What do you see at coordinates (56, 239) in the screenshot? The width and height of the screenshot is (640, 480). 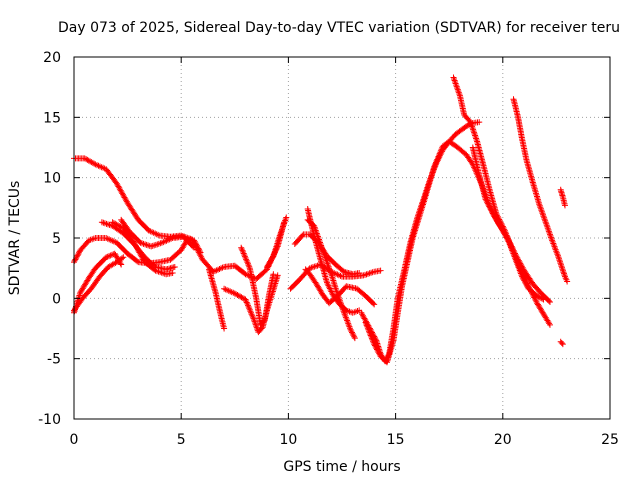 I see `y-tick-label: 5` at bounding box center [56, 239].